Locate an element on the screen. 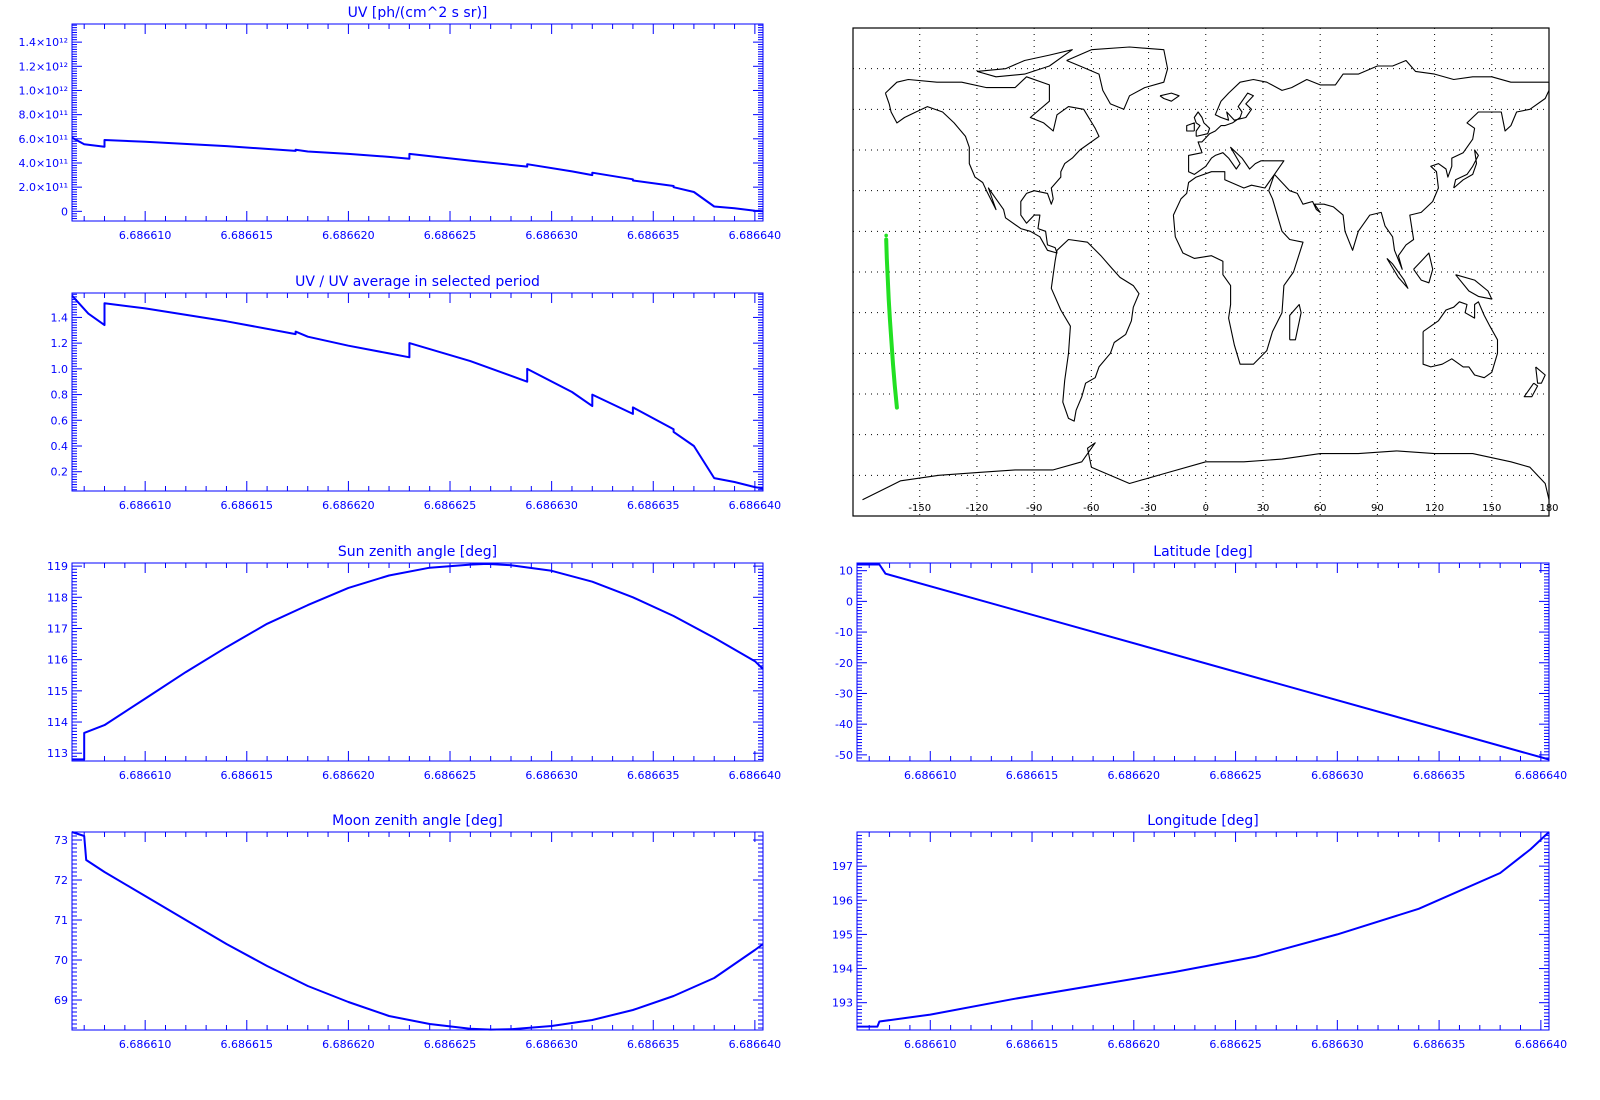 This screenshot has height=1100, width=1600. map-lon-label: 30 is located at coordinates (1263, 508).